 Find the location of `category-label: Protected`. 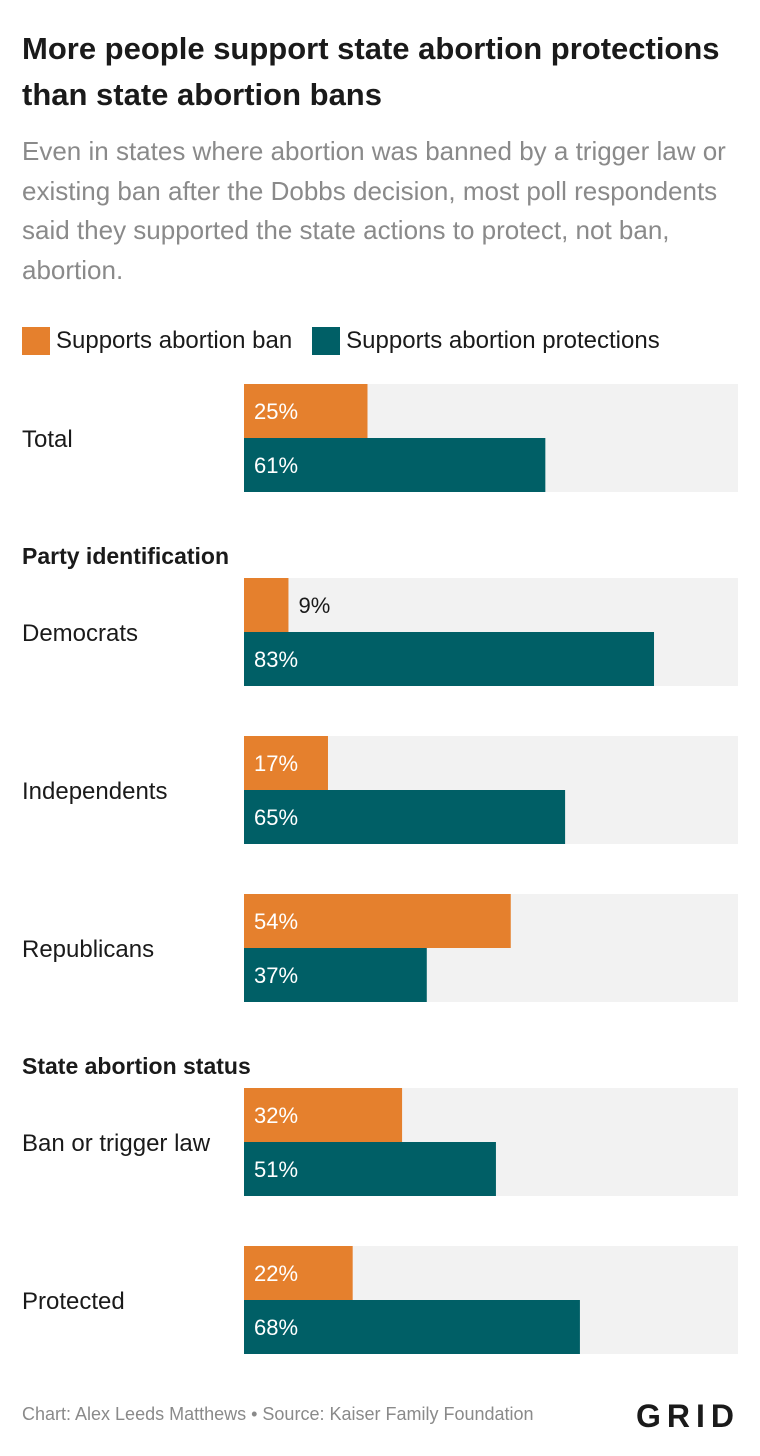

category-label: Protected is located at coordinates (73, 1301).